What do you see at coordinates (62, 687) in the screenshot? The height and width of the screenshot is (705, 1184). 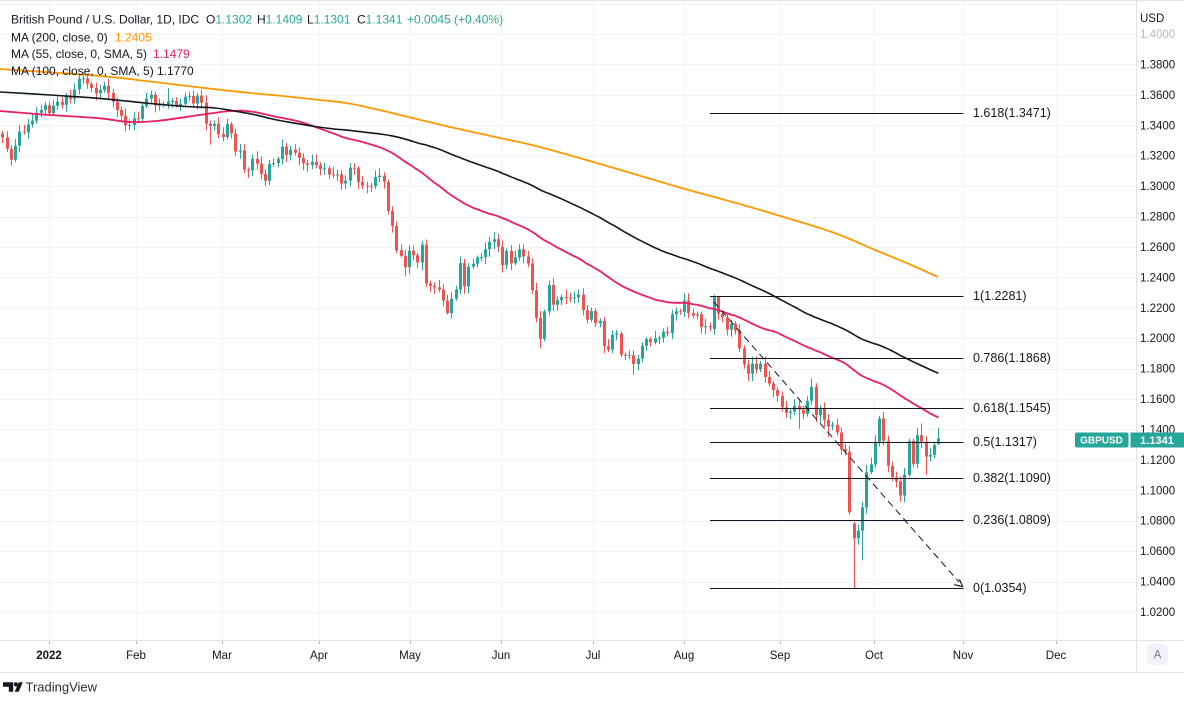 I see `svg-text: TradingView` at bounding box center [62, 687].